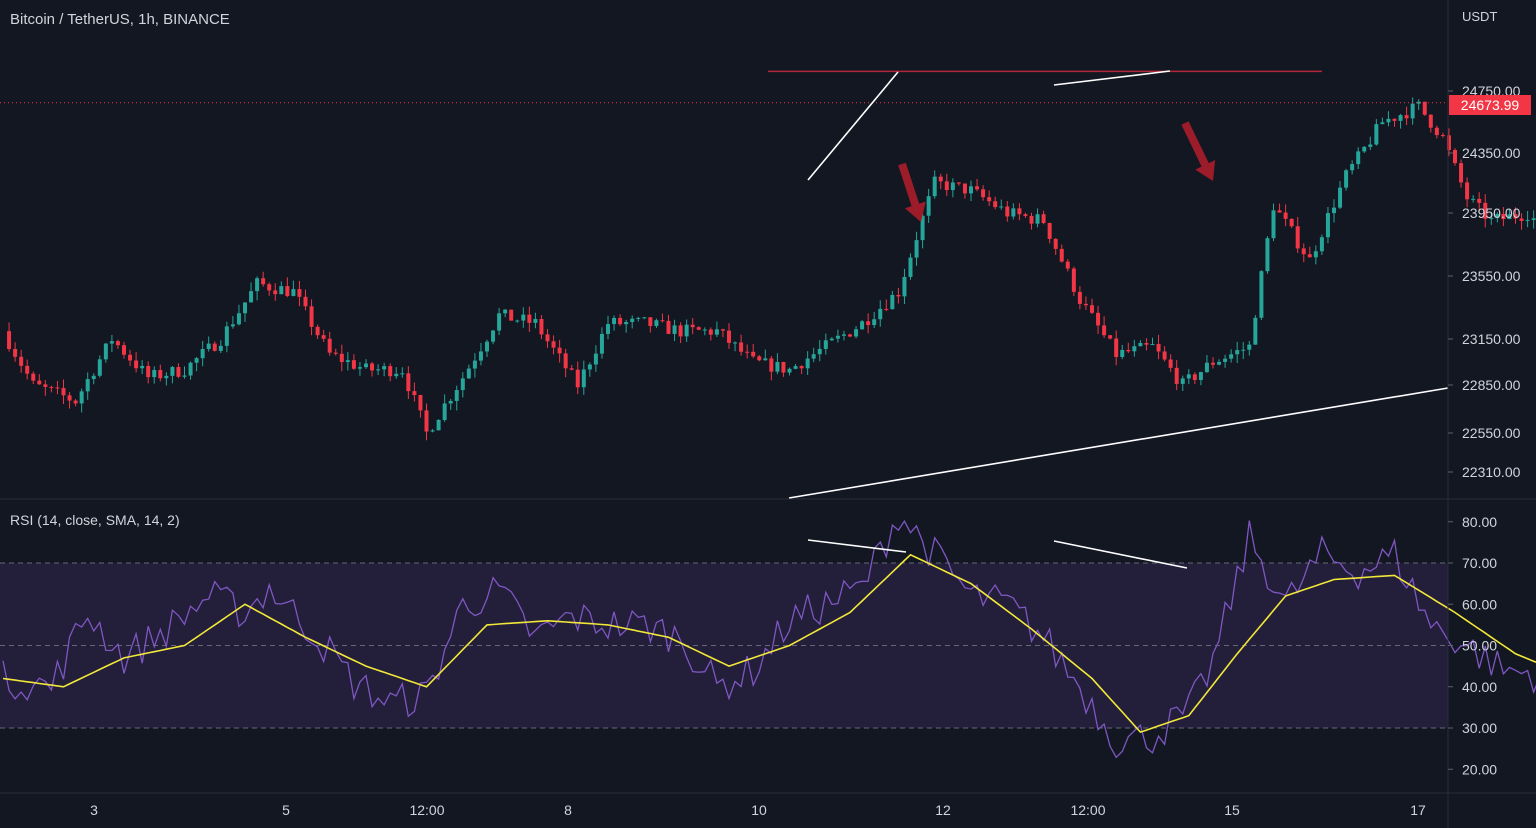 This screenshot has height=828, width=1536. I want to click on time-tick-label: 17, so click(1418, 810).